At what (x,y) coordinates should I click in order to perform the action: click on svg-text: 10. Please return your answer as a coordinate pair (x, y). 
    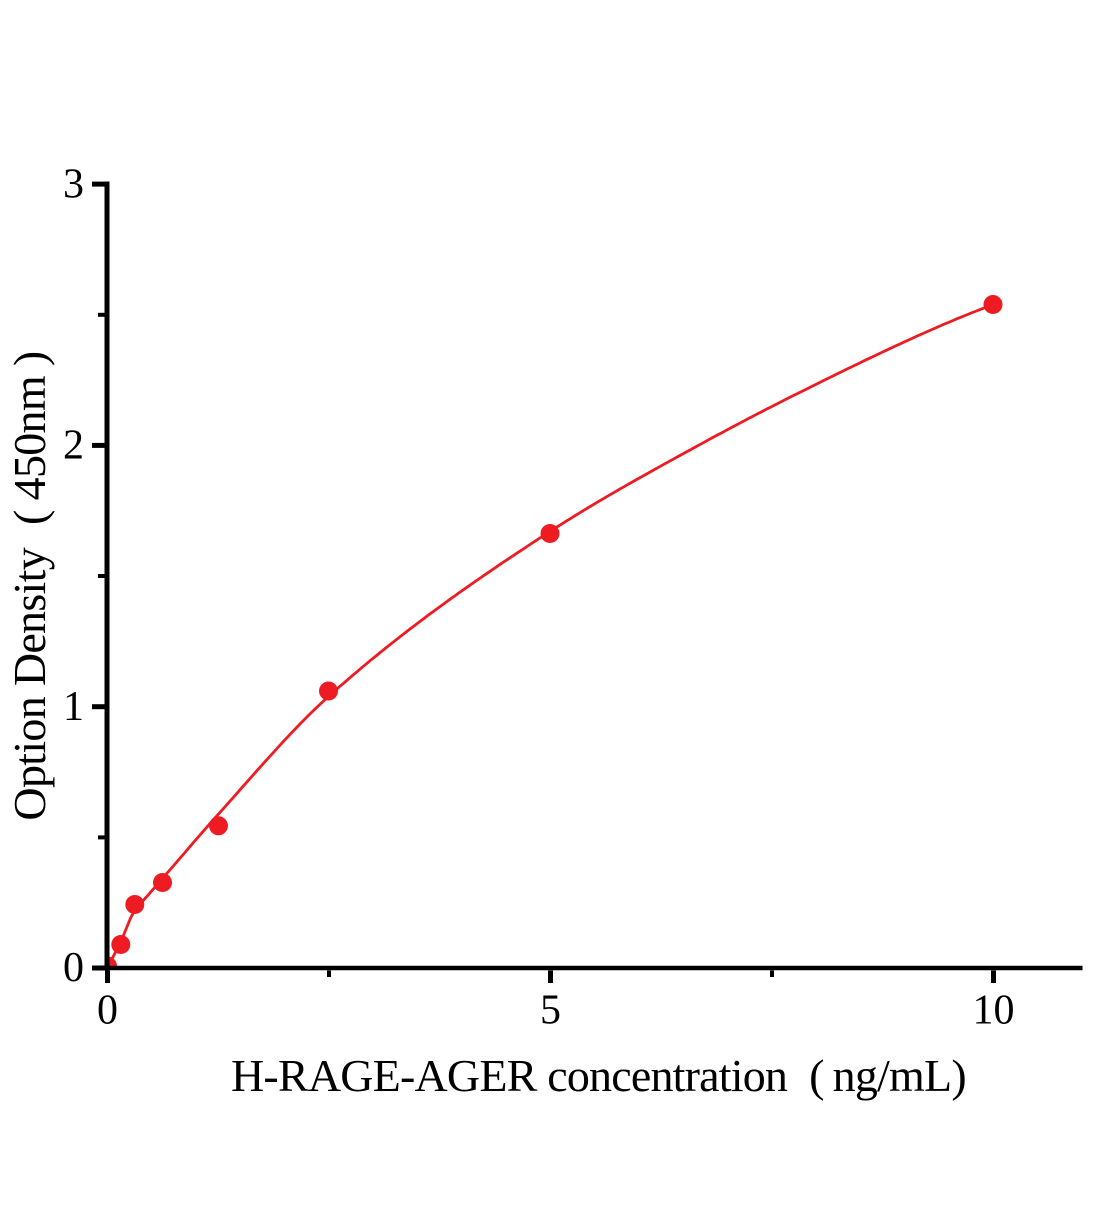
    Looking at the image, I should click on (994, 1011).